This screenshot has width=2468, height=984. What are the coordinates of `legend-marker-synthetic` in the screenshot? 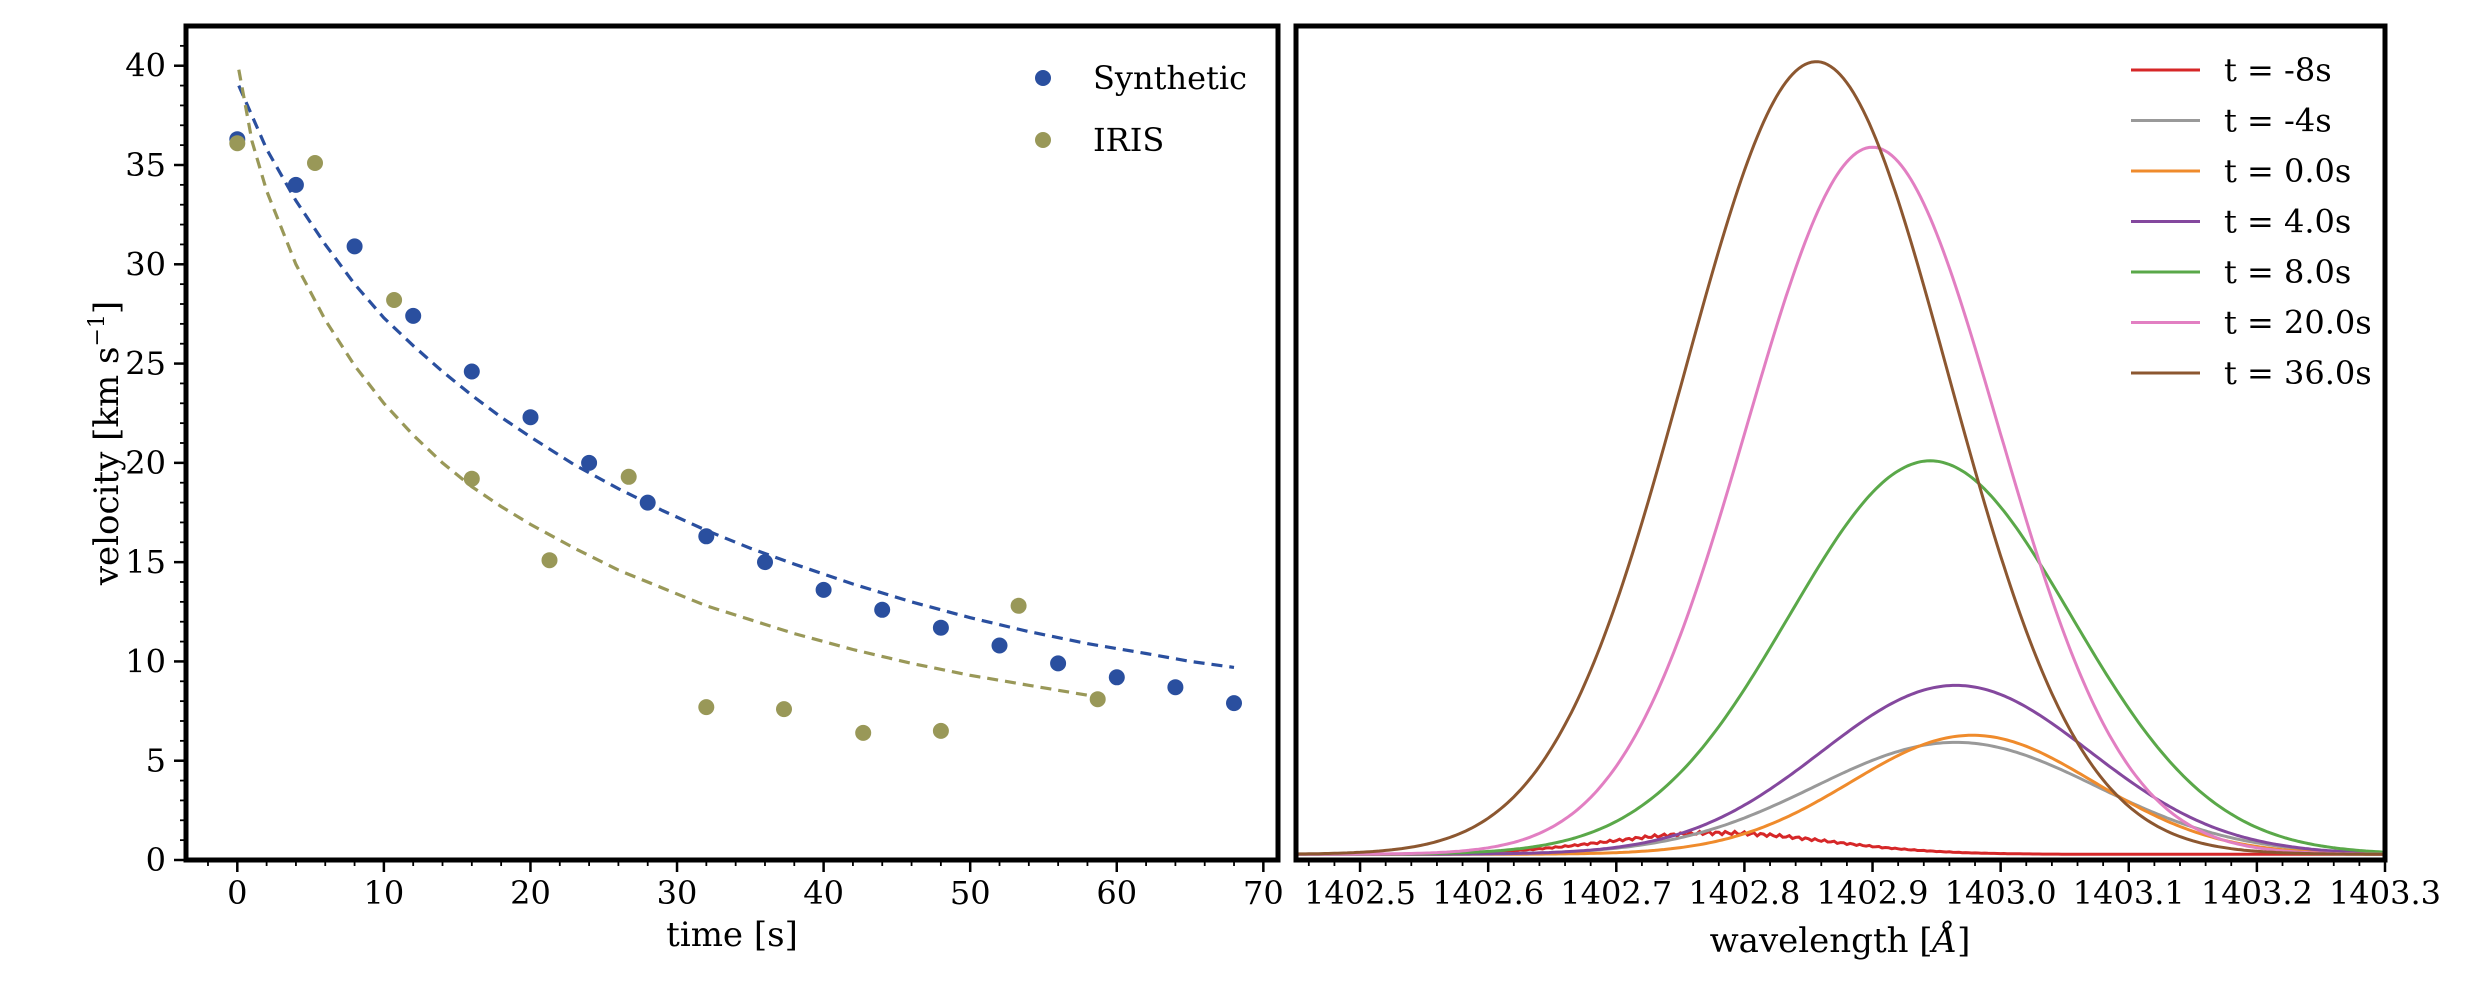 It's located at (1043, 78).